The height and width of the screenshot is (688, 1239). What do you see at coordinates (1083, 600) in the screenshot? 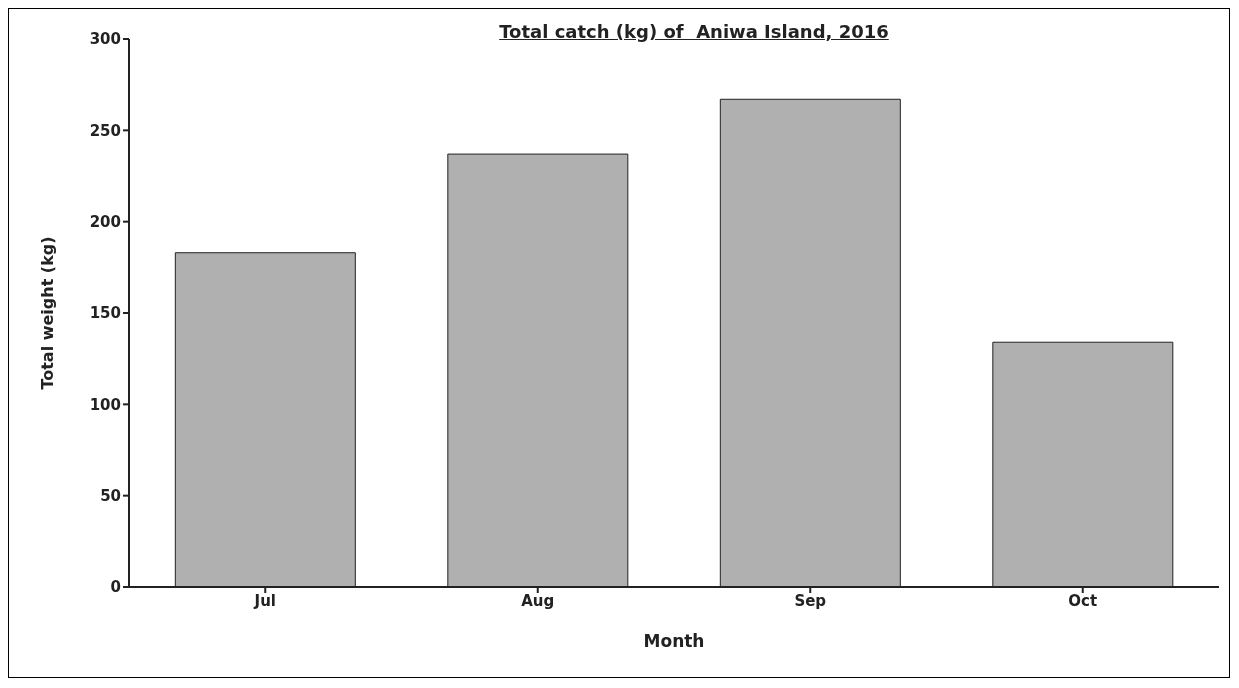
I see `x-tick-label: Oct` at bounding box center [1083, 600].